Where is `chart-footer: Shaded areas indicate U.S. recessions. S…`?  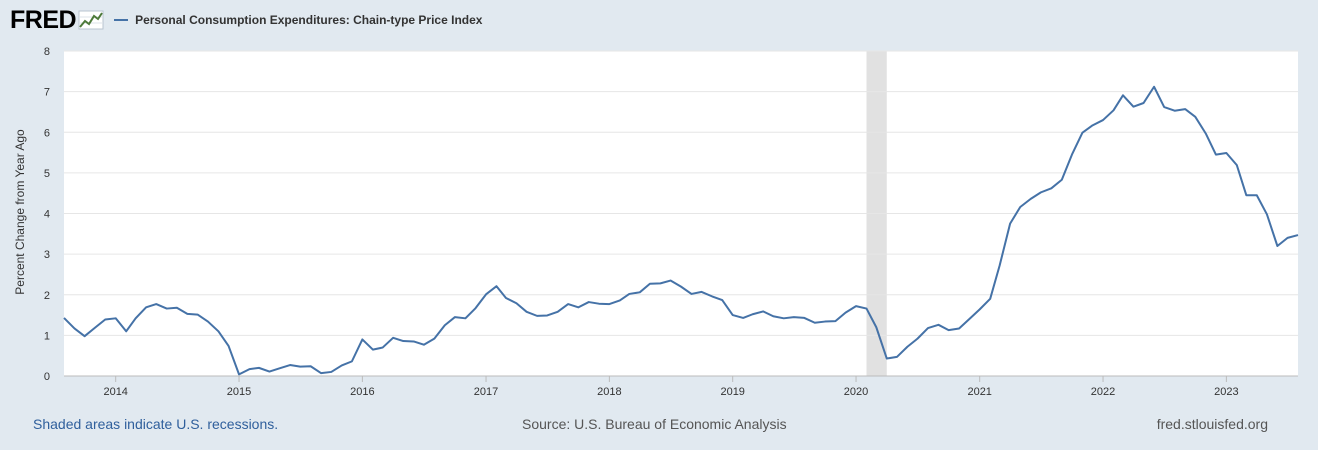 chart-footer: Shaded areas indicate U.S. recessions. S… is located at coordinates (659, 426).